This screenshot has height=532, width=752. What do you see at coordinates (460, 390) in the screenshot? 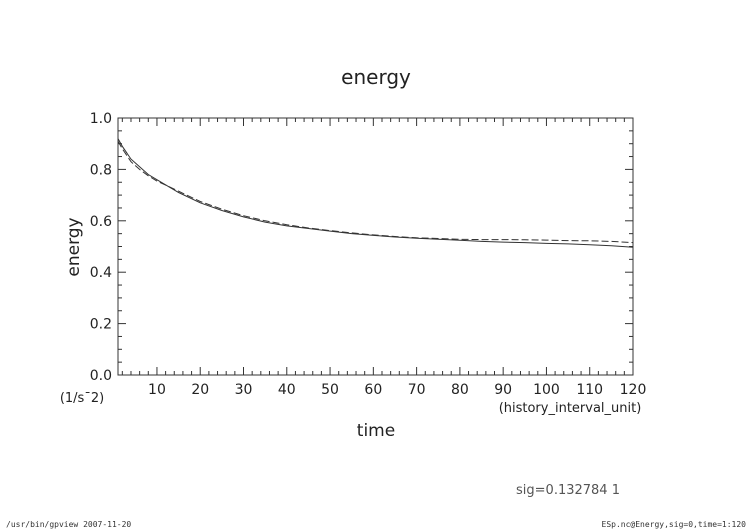
I see `x-tick-label: 80` at bounding box center [460, 390].